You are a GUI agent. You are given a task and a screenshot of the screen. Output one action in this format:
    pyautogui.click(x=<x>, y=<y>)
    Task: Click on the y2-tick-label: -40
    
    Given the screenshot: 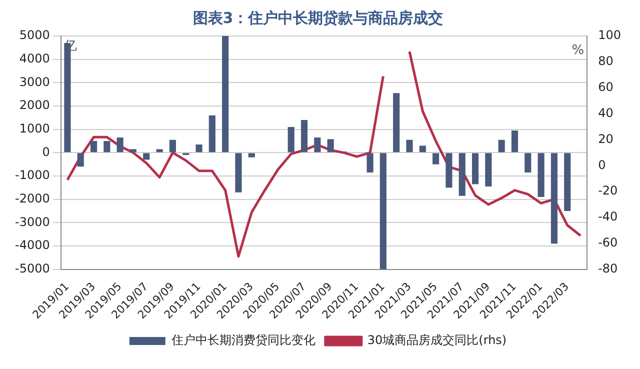 What is the action you would take?
    pyautogui.click(x=608, y=217)
    